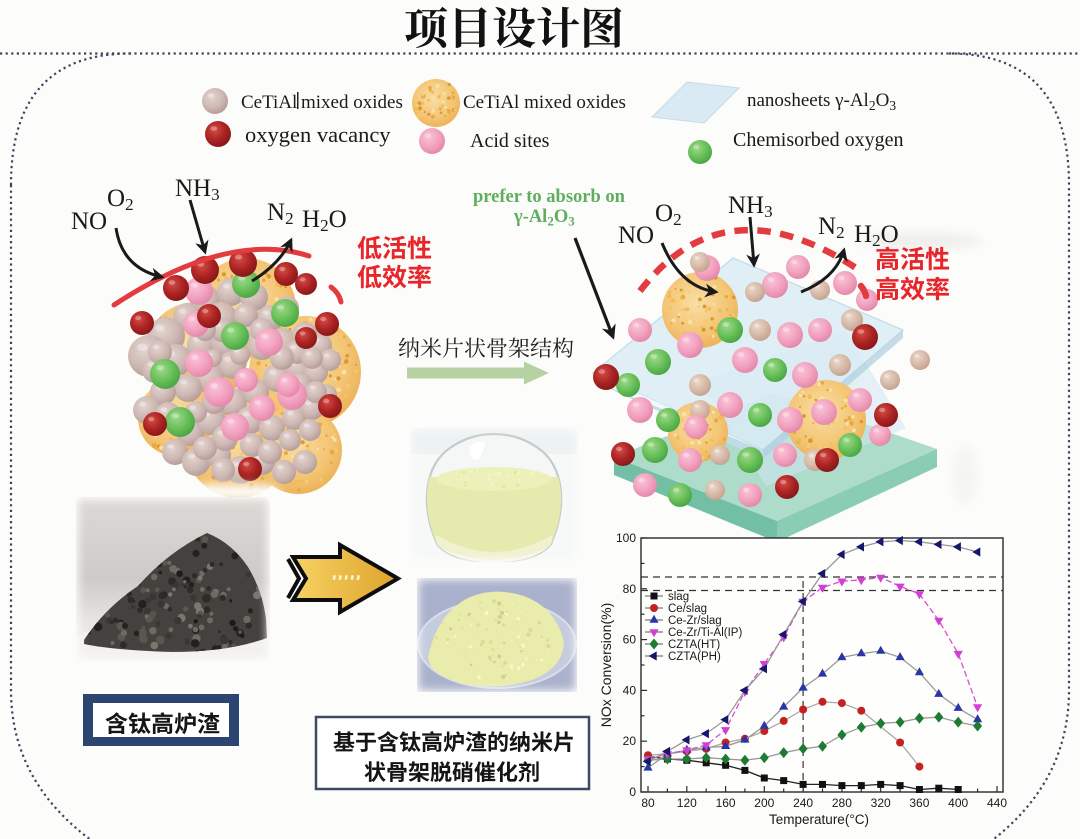 The height and width of the screenshot is (839, 1080). I want to click on svg-text: 240, so click(803, 803).